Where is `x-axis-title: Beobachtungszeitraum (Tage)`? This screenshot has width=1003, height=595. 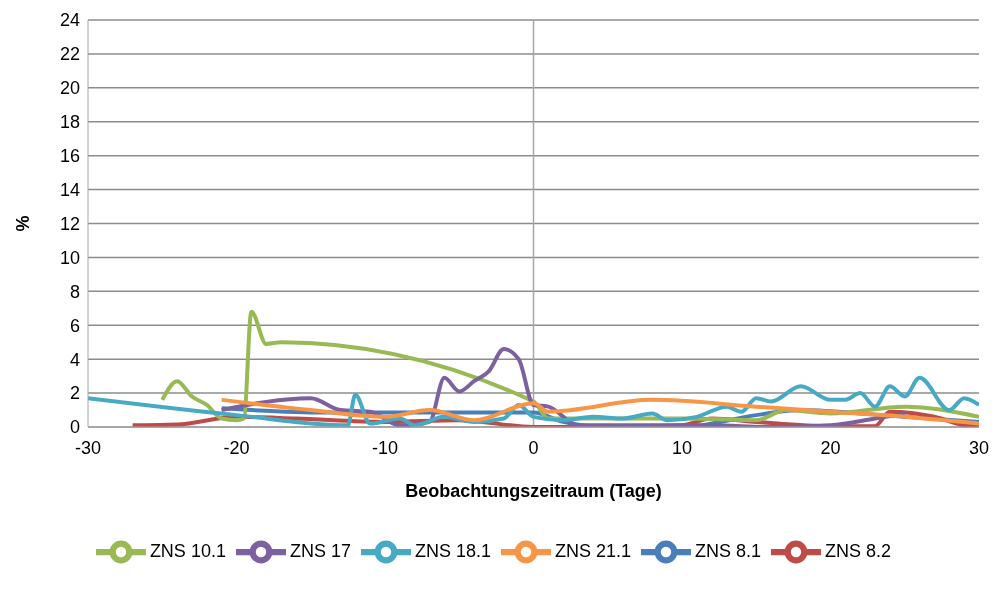
x-axis-title: Beobachtungszeitraum (Tage) is located at coordinates (533, 491).